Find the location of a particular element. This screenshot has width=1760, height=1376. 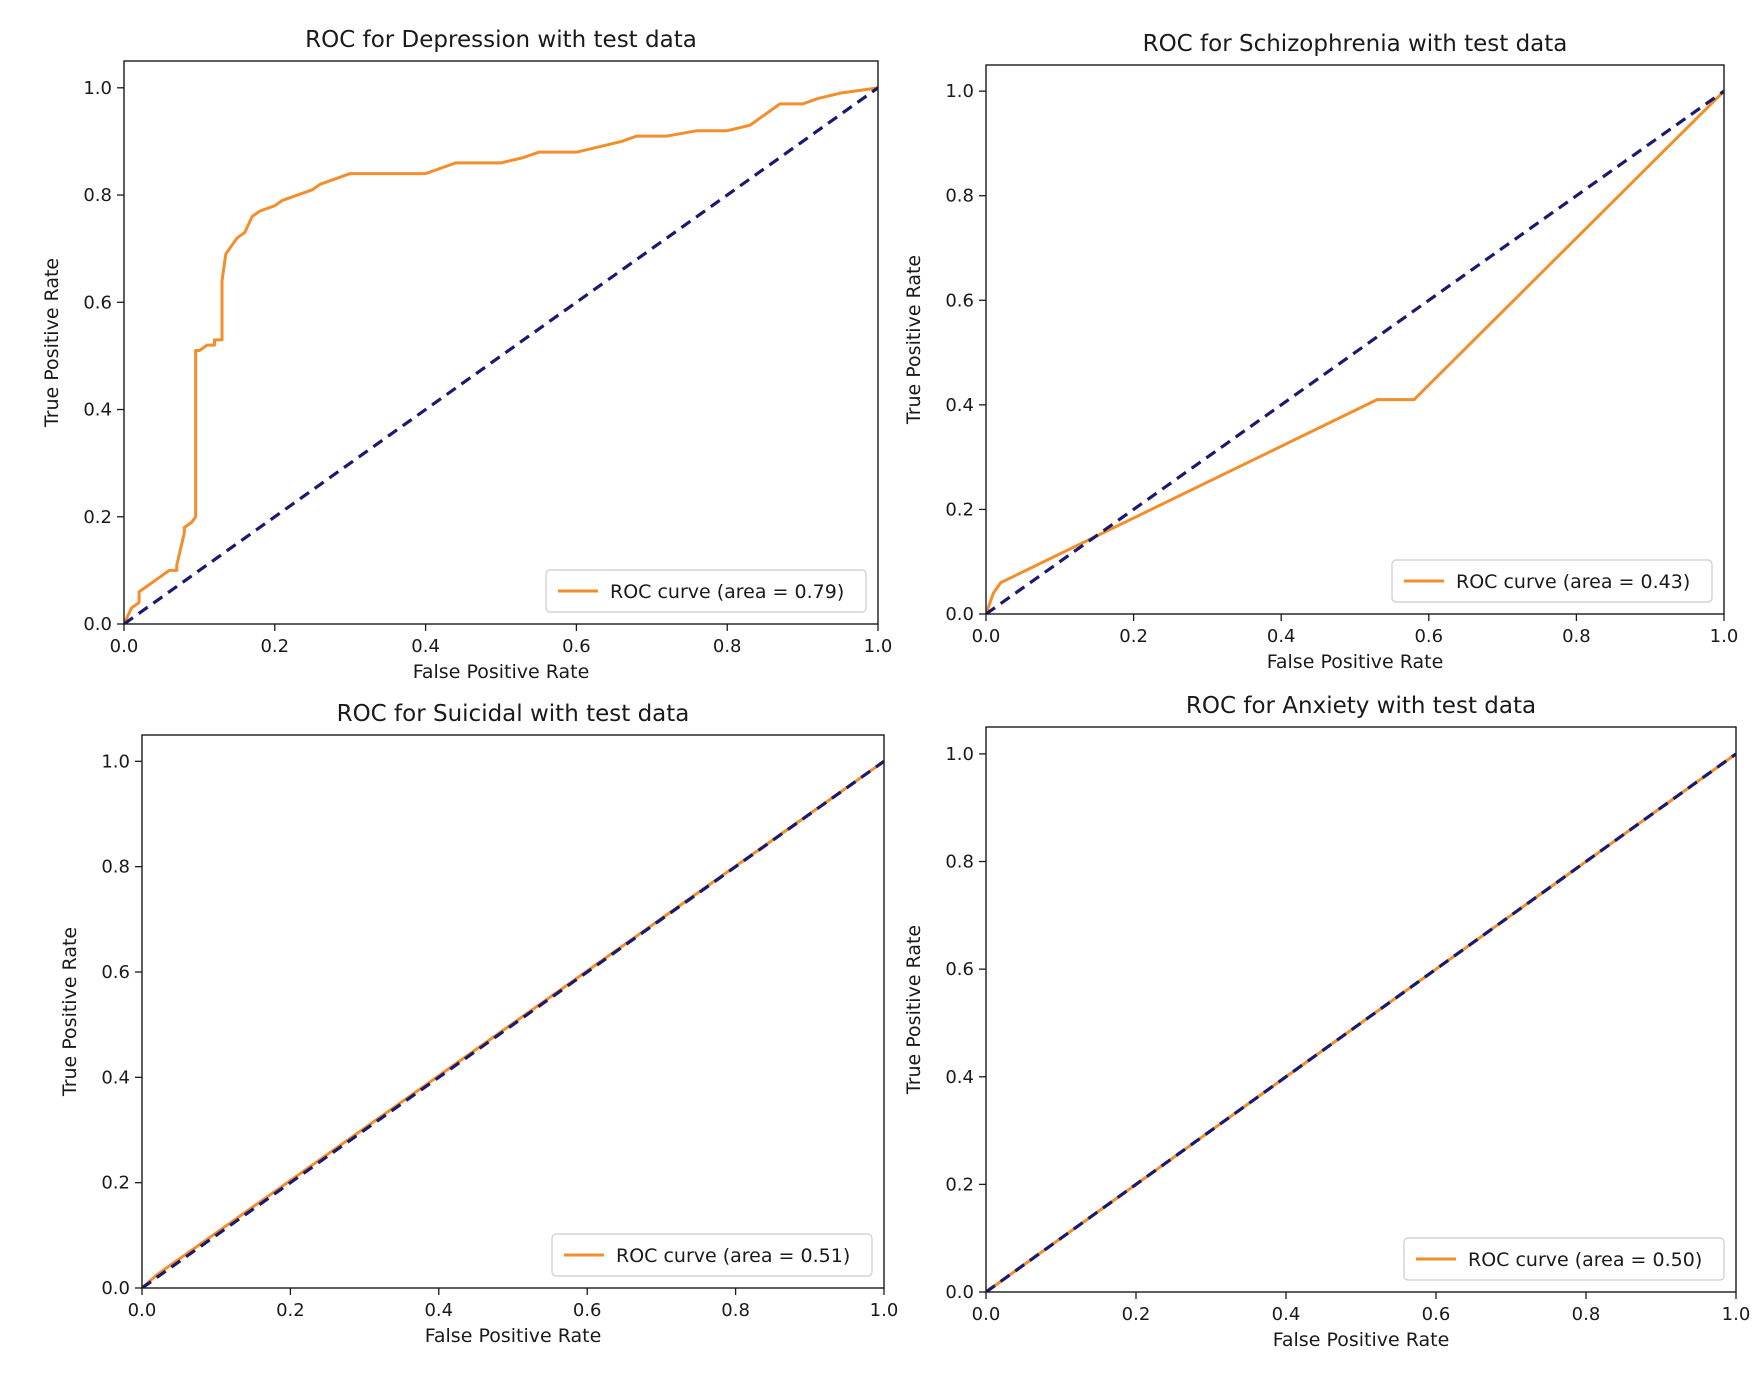

legend: ROC curve (area = 0.43) is located at coordinates (1552, 581).